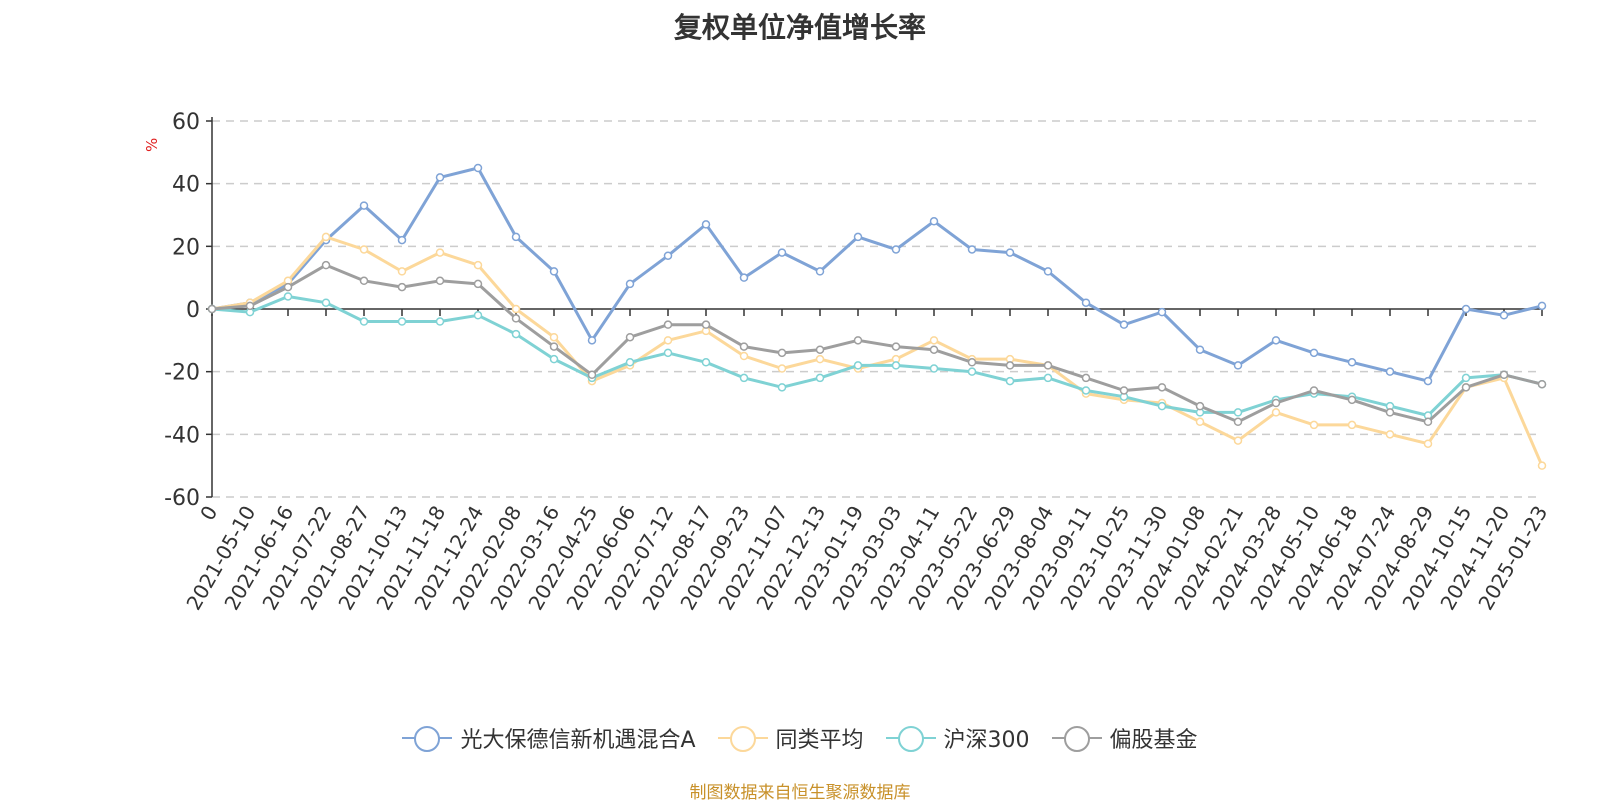 This screenshot has height=803, width=1600. Describe the element at coordinates (1124, 738) in the screenshot. I see `legend-item-series-3: 偏股基金` at that location.